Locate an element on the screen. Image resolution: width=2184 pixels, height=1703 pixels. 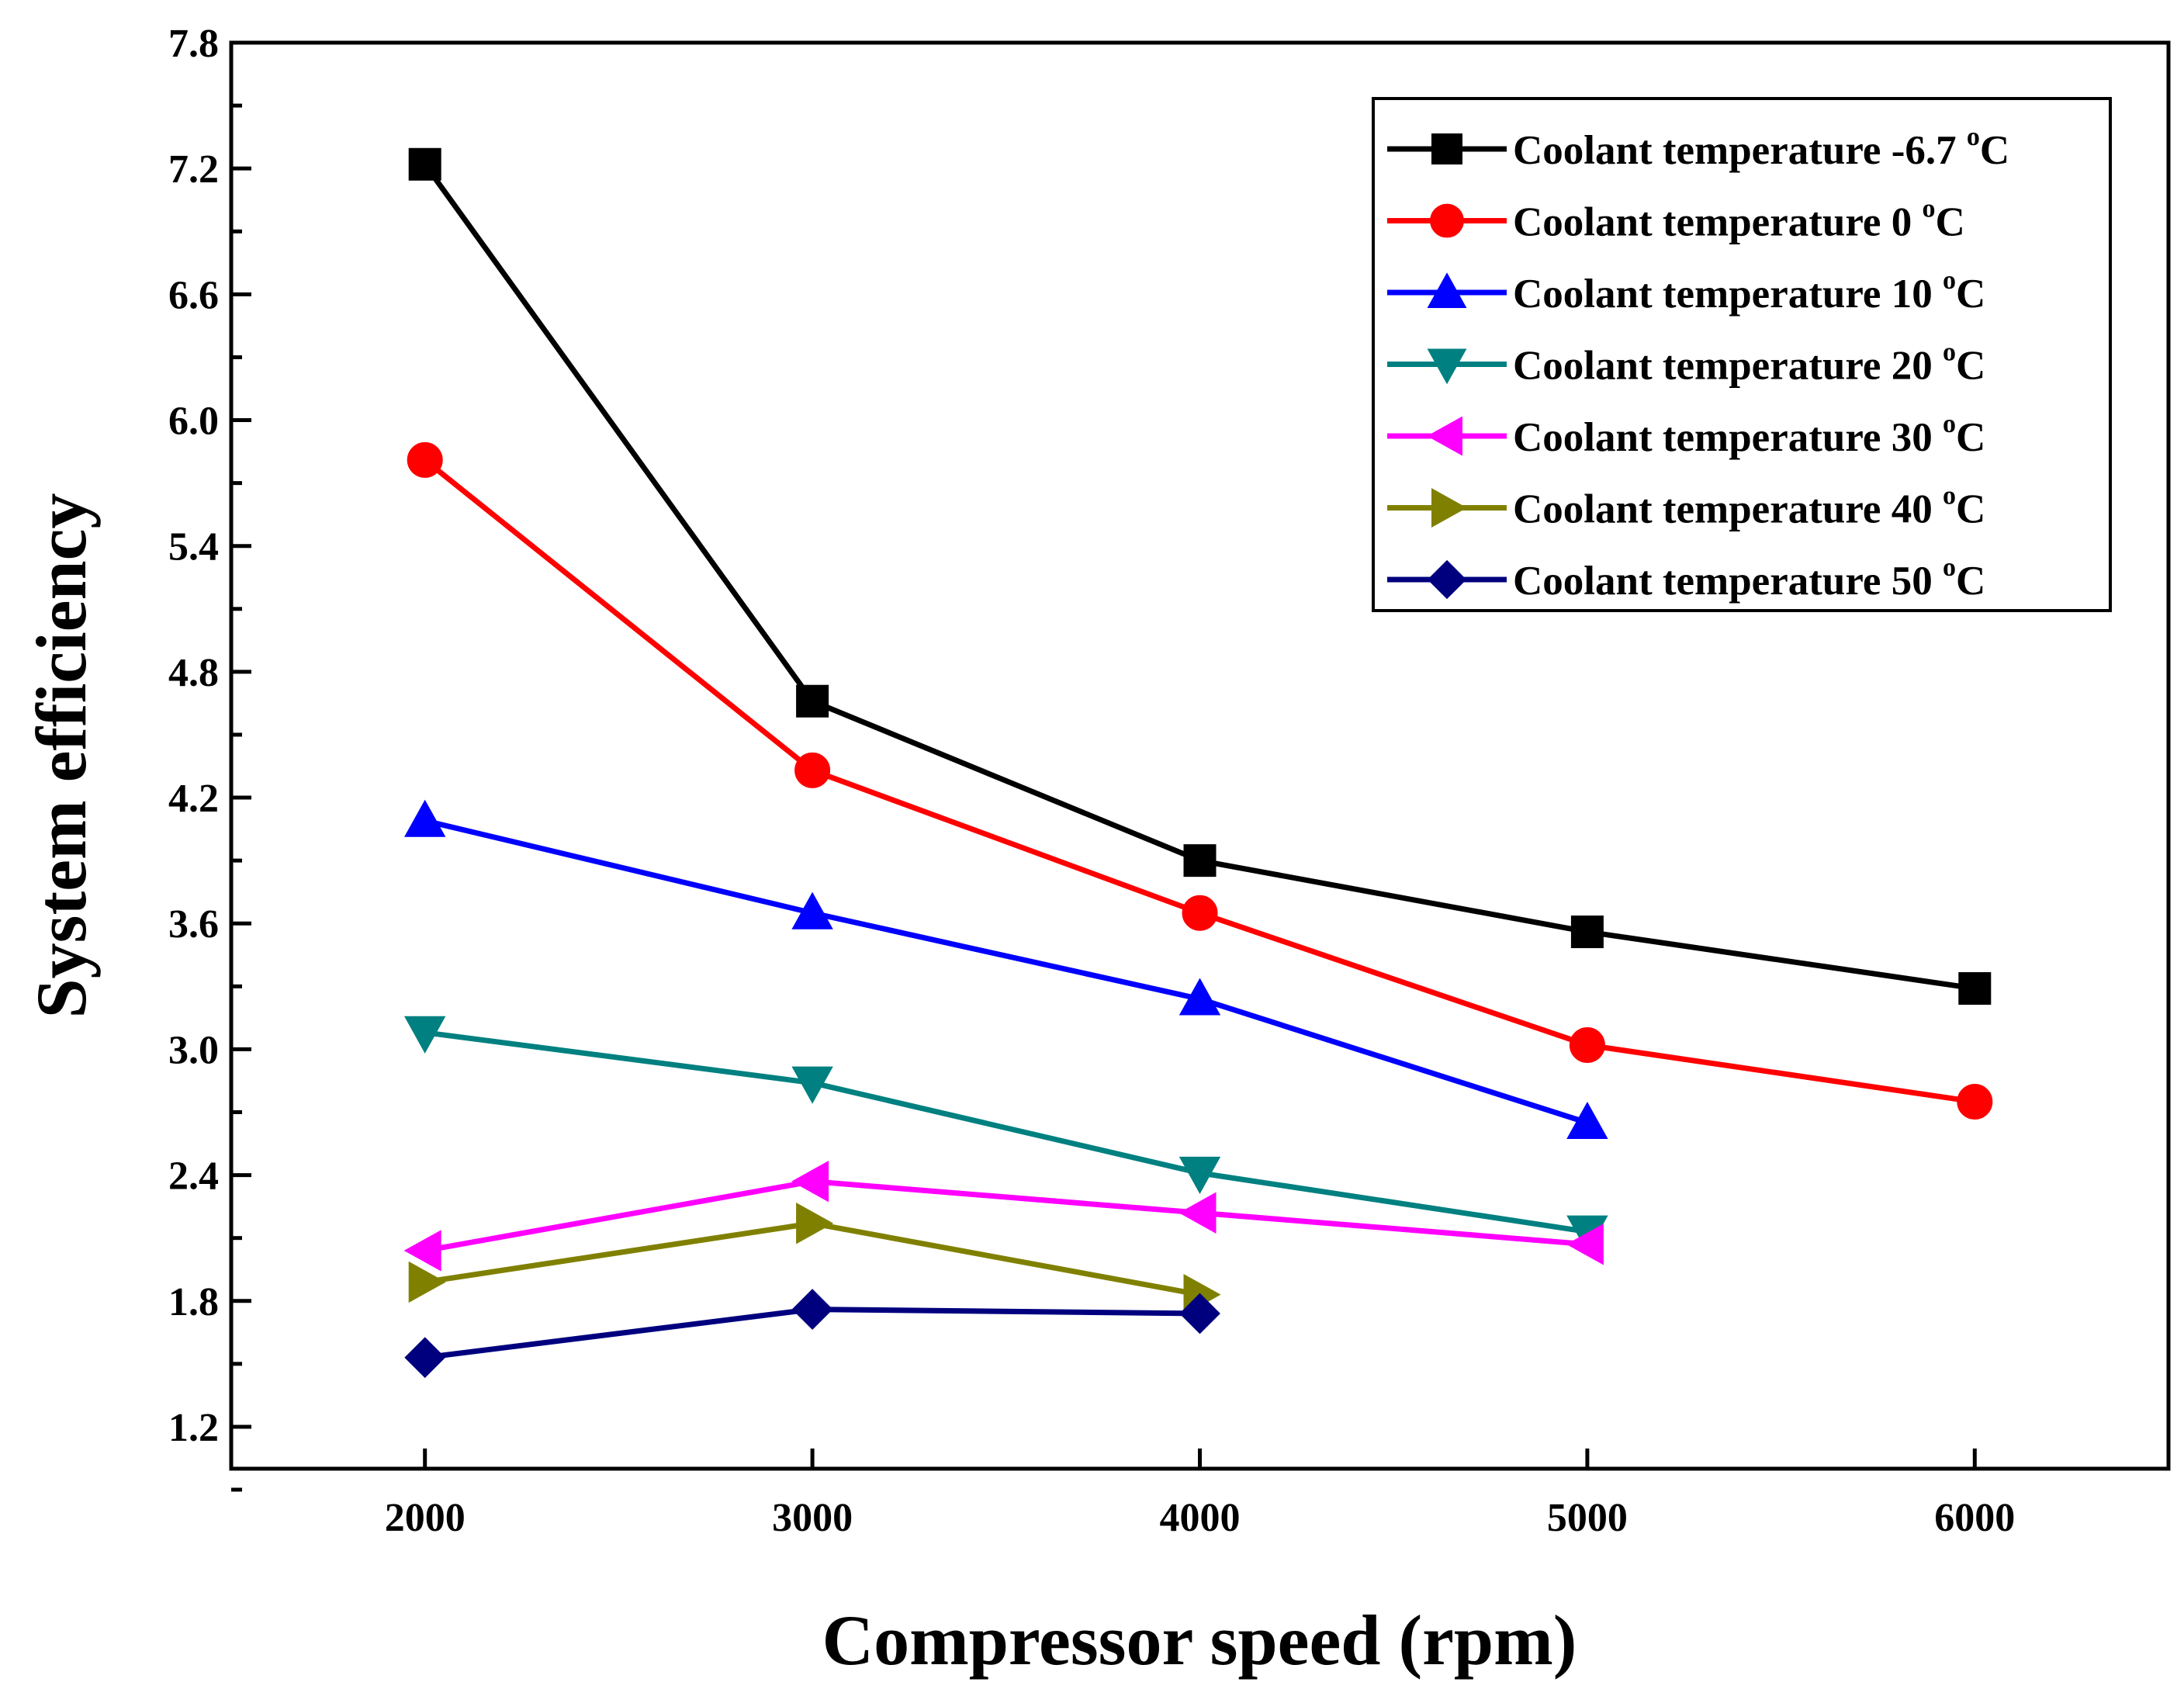
legend-box is located at coordinates (1742, 354).